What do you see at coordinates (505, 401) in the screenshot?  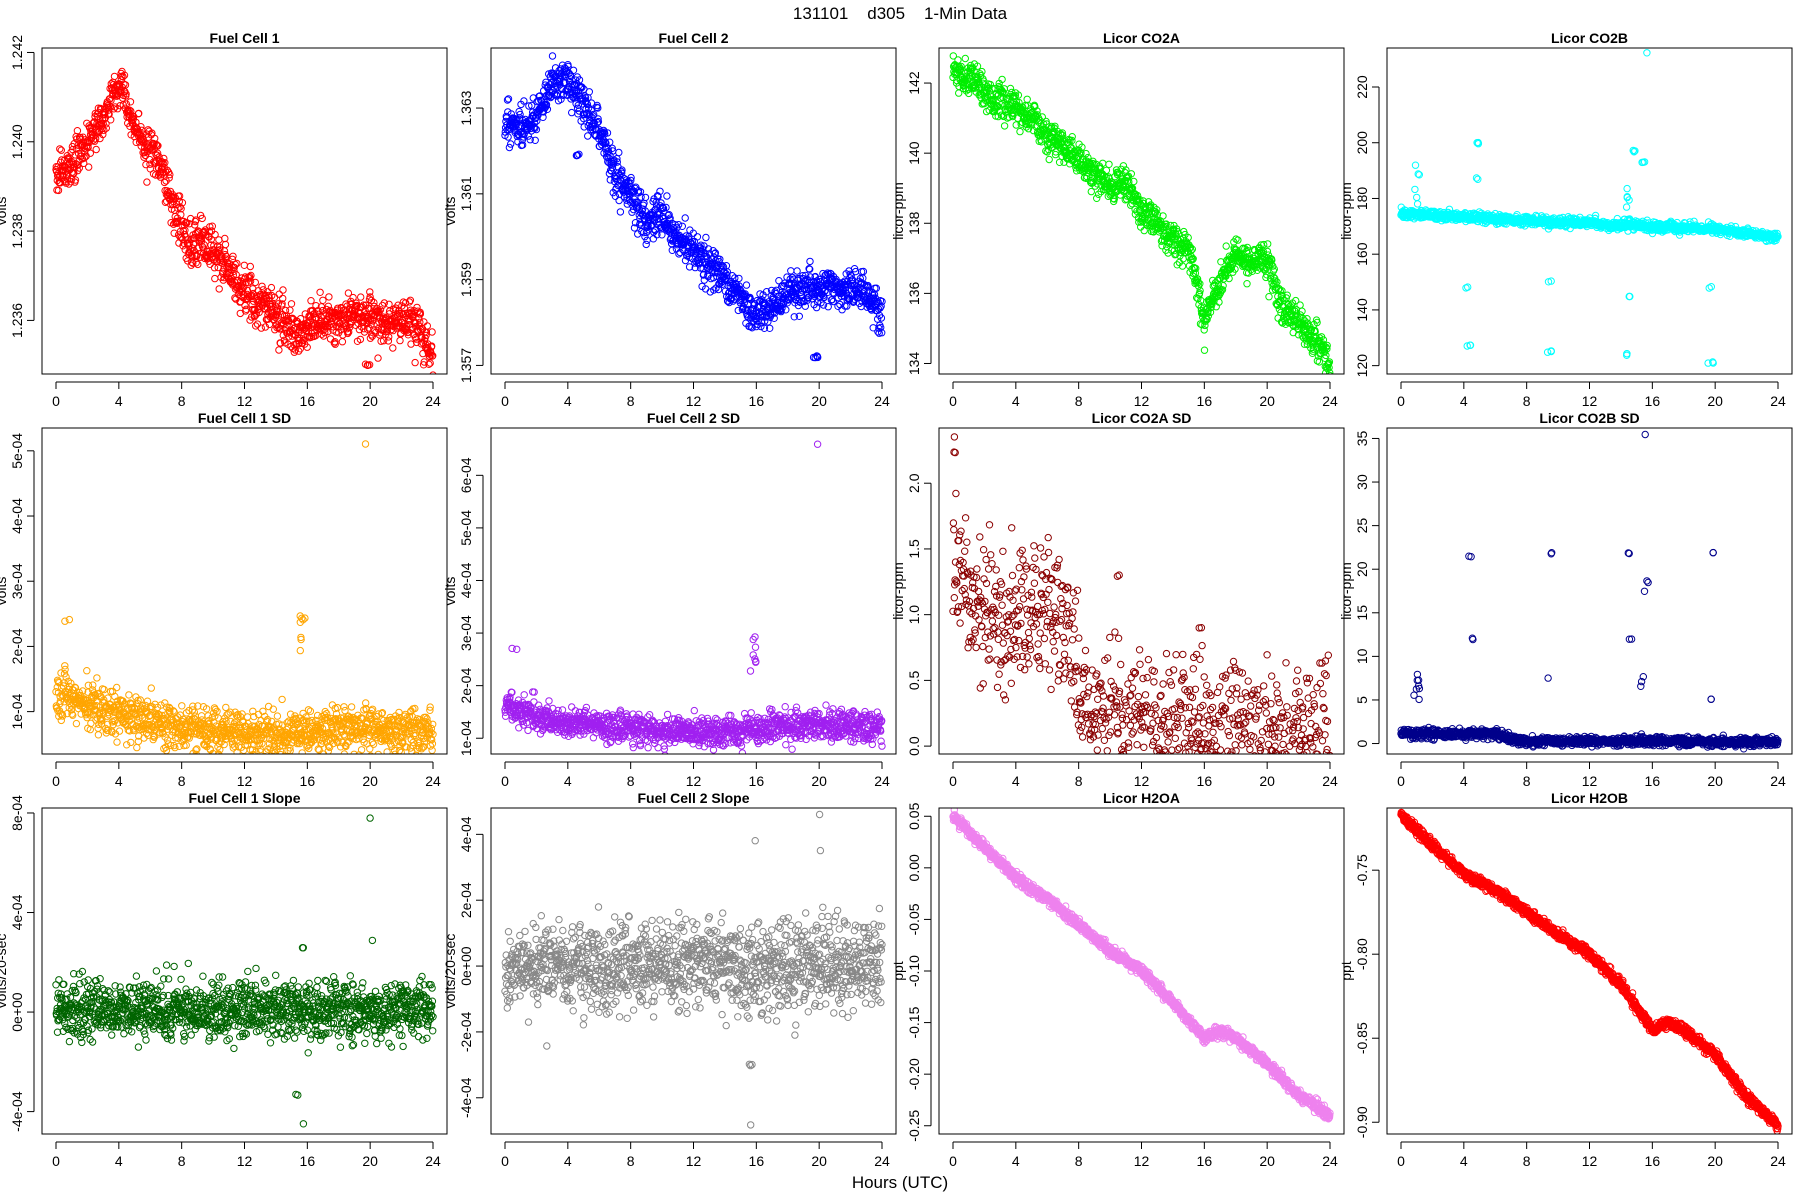 I see `x-tick-label: 0` at bounding box center [505, 401].